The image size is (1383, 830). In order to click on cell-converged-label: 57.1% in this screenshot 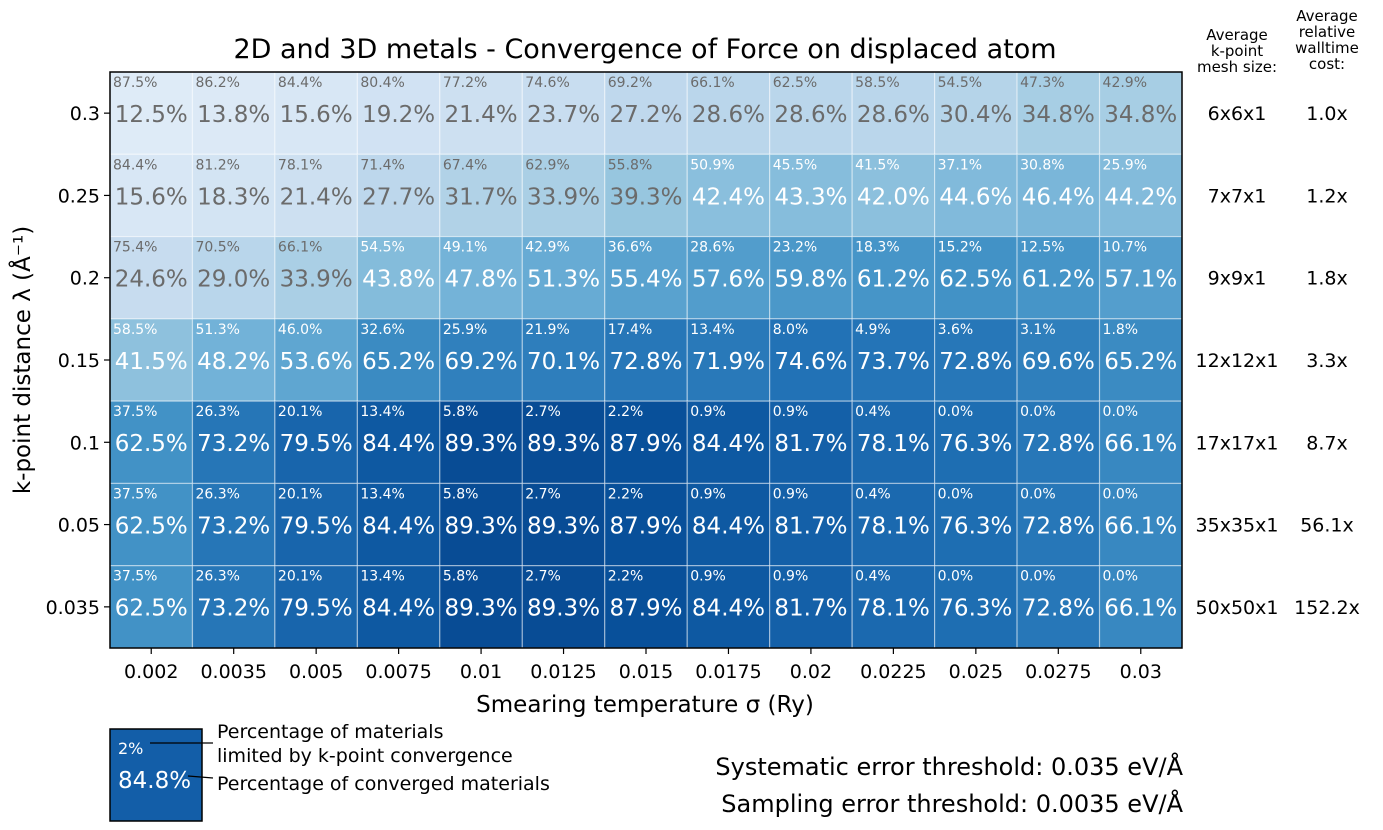, I will do `click(1140, 280)`.